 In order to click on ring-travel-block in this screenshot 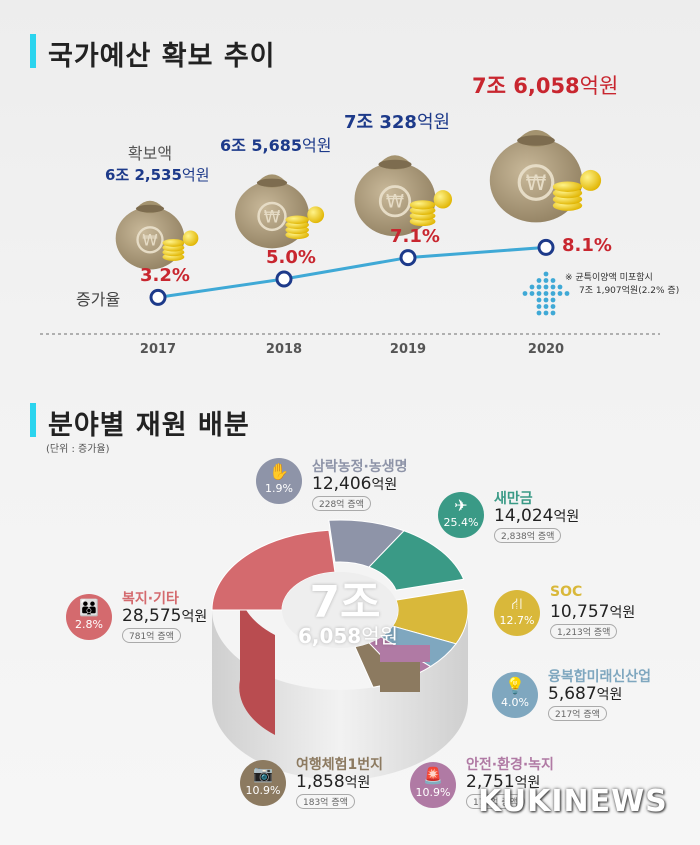, I will do `click(400, 677)`.